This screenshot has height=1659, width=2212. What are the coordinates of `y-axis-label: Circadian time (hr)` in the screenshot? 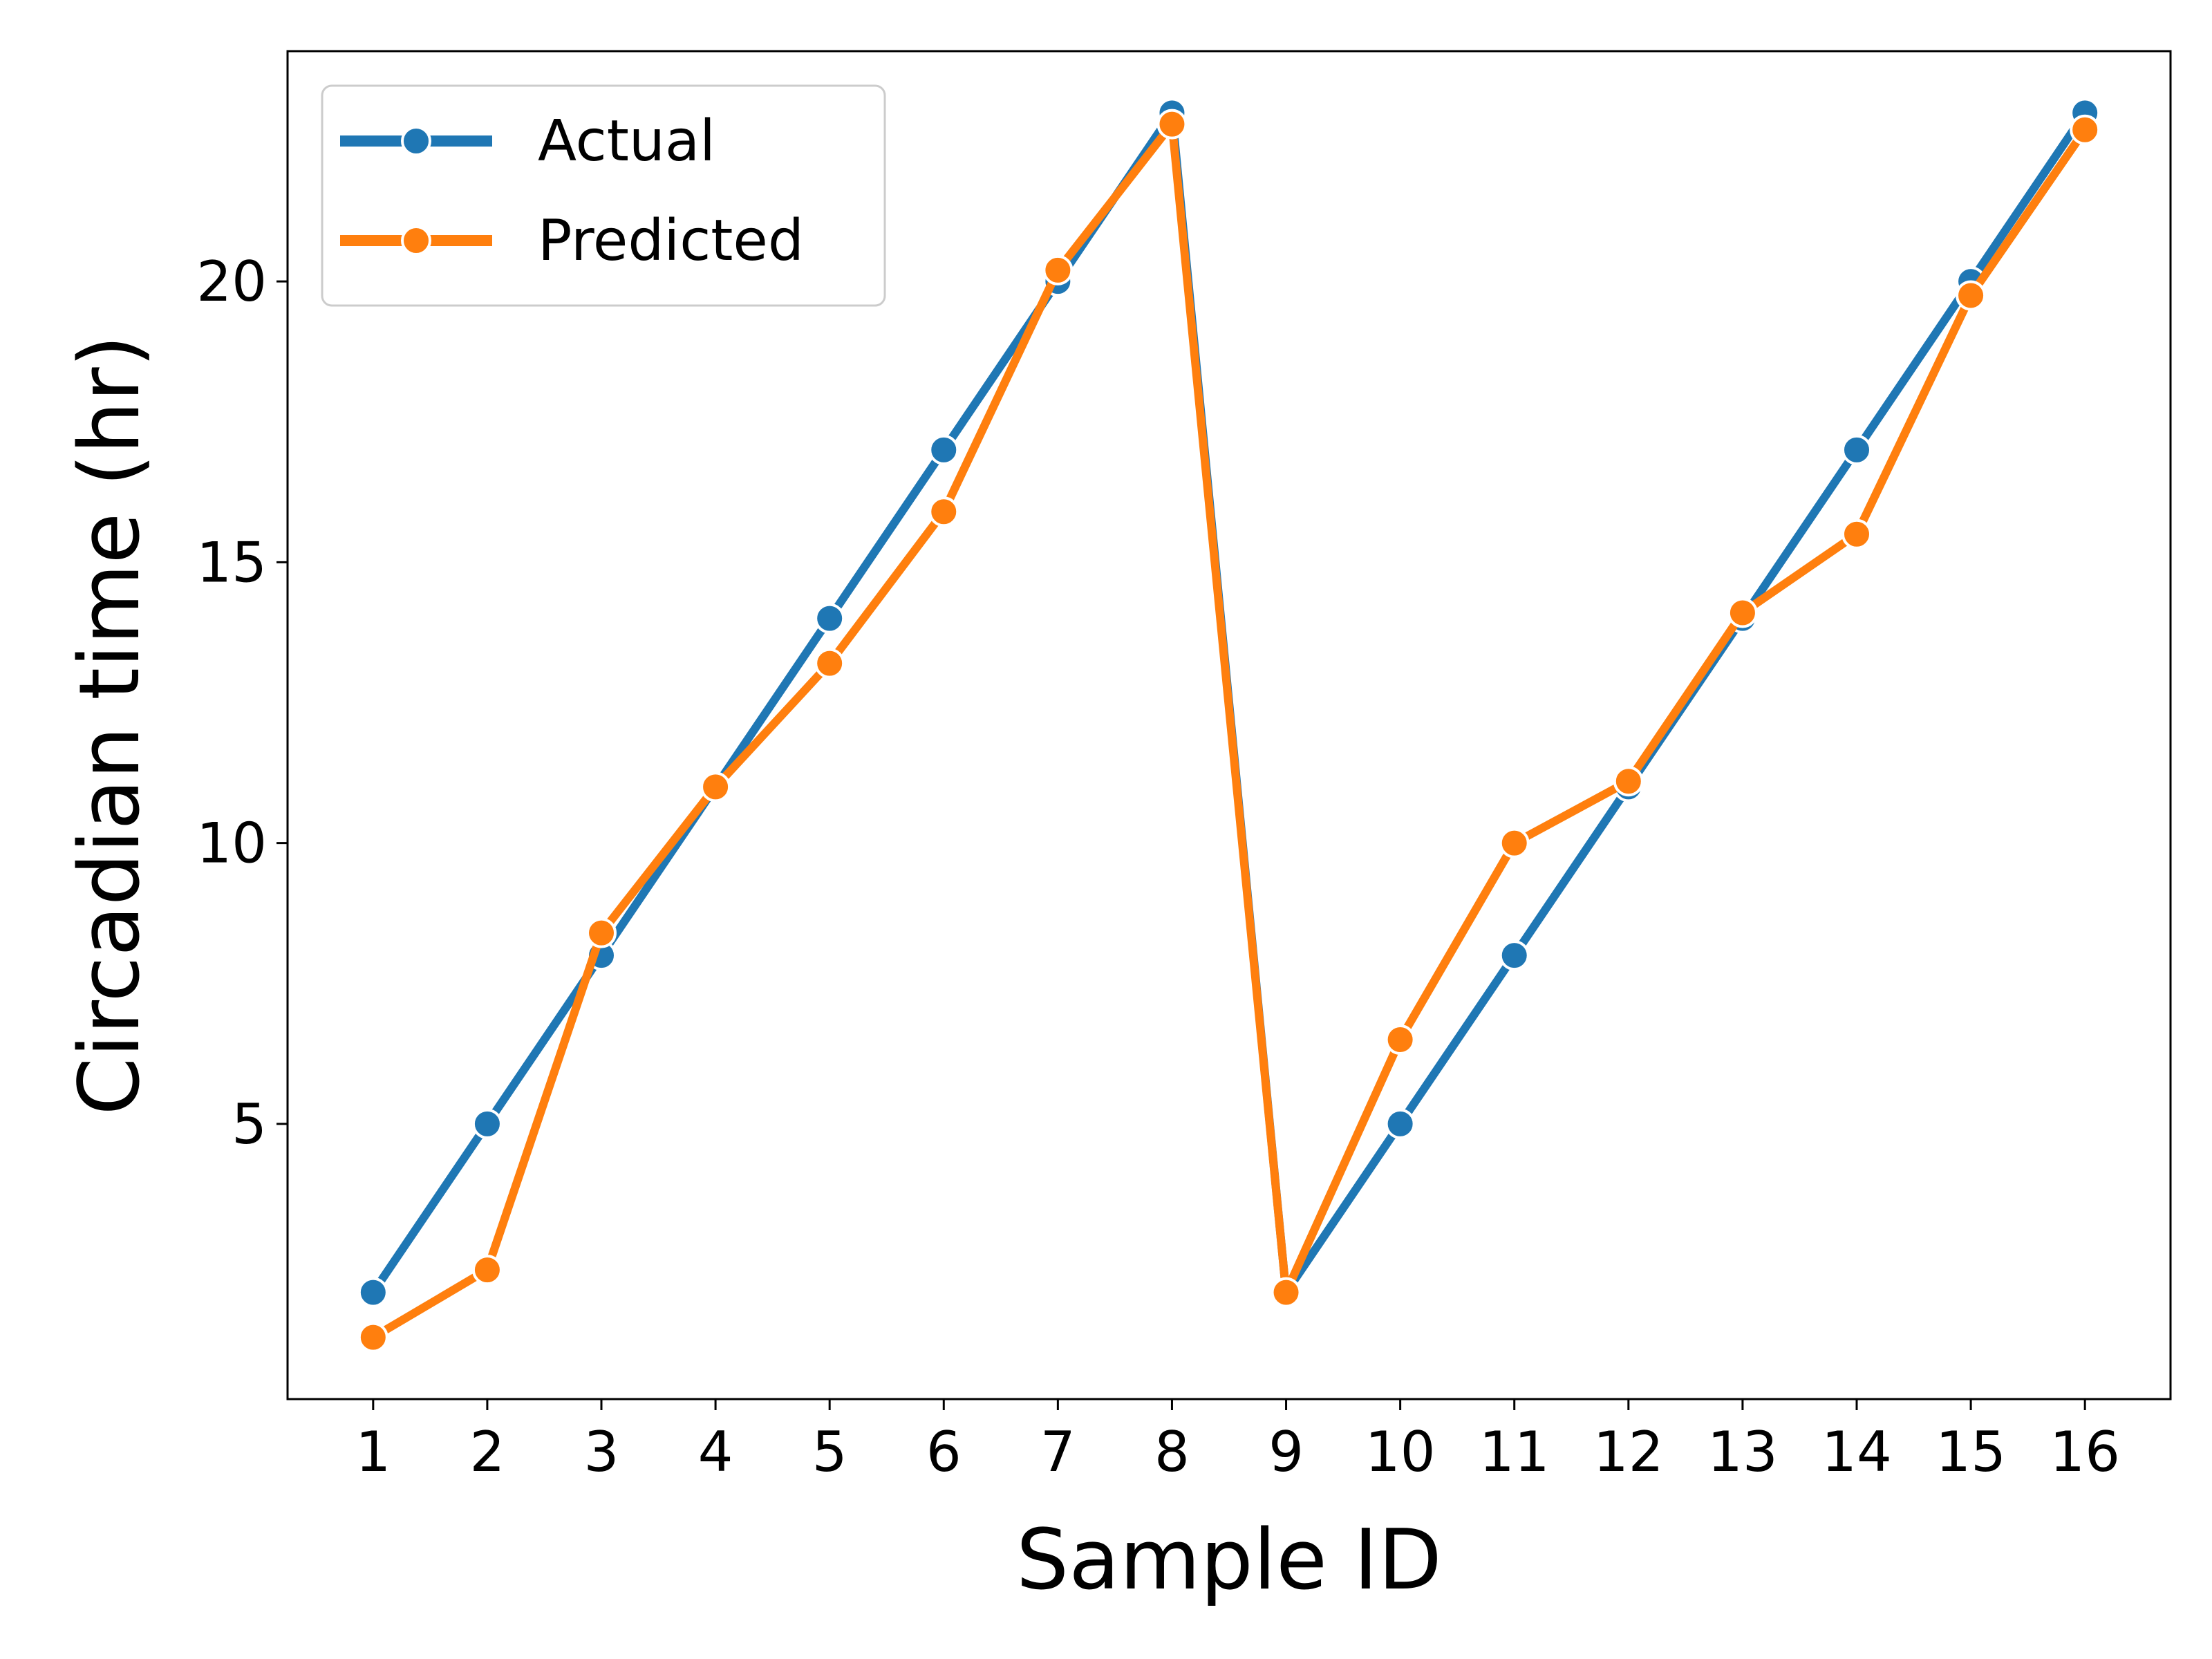 It's located at (110, 725).